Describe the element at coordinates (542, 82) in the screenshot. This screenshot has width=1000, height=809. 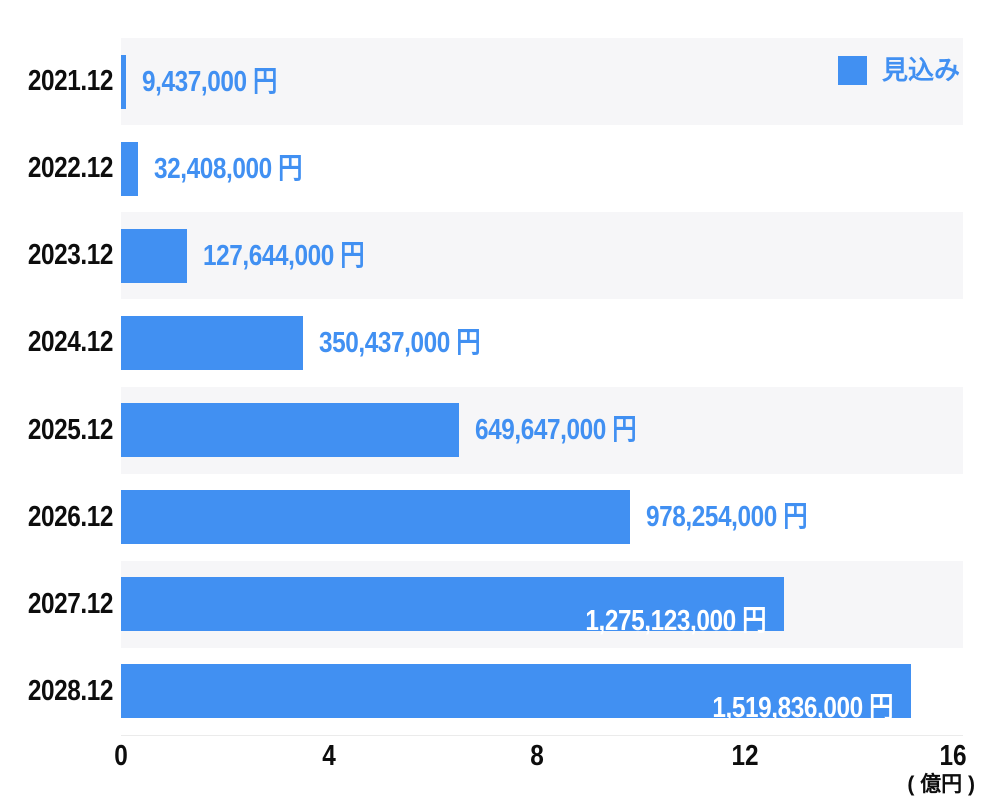
I see `chart-row: 9,437,000 円` at that location.